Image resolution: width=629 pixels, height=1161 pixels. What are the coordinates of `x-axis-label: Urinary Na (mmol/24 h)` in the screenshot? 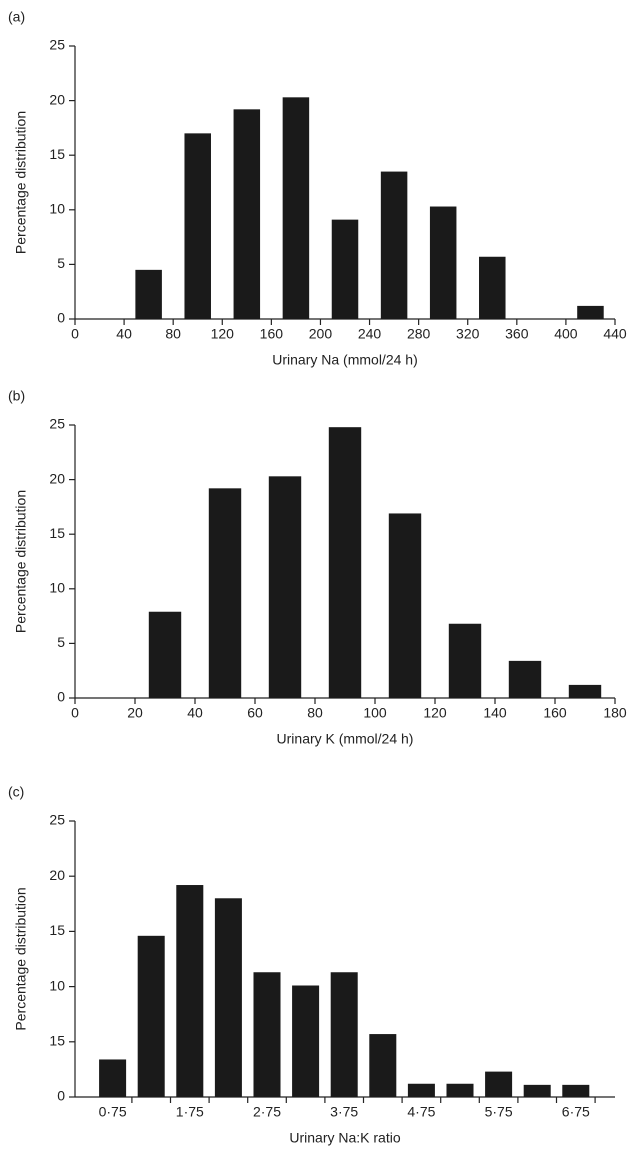 It's located at (344, 360).